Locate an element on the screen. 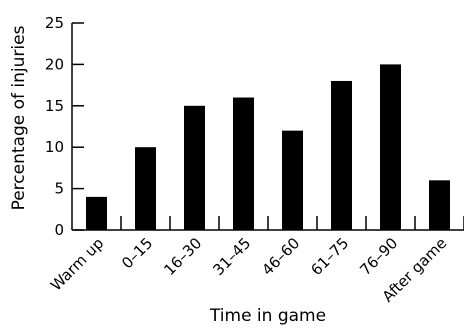 Image resolution: width=464 pixels, height=329 pixels. y-axis-title: Percentage of injuries is located at coordinates (19, 117).